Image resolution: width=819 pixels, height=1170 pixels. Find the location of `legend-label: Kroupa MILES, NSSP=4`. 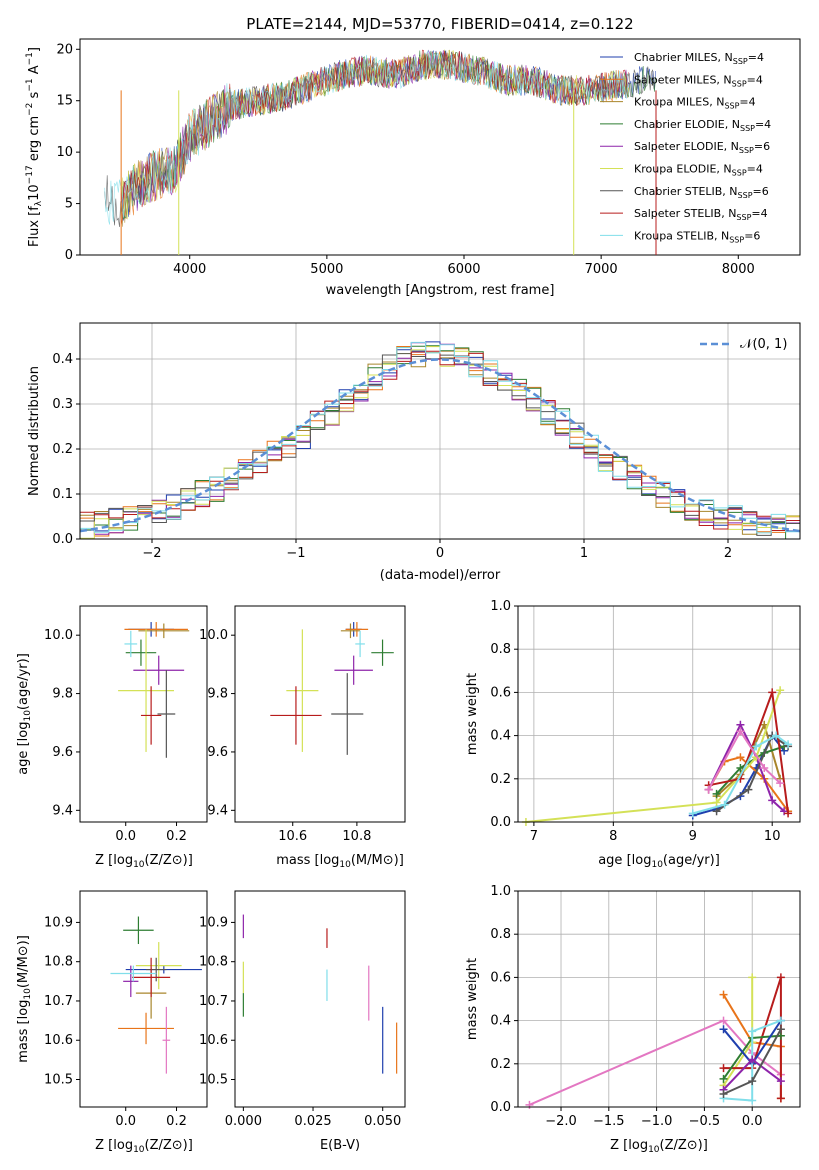

legend-label: Kroupa MILES, NSSP=4 is located at coordinates (695, 103).